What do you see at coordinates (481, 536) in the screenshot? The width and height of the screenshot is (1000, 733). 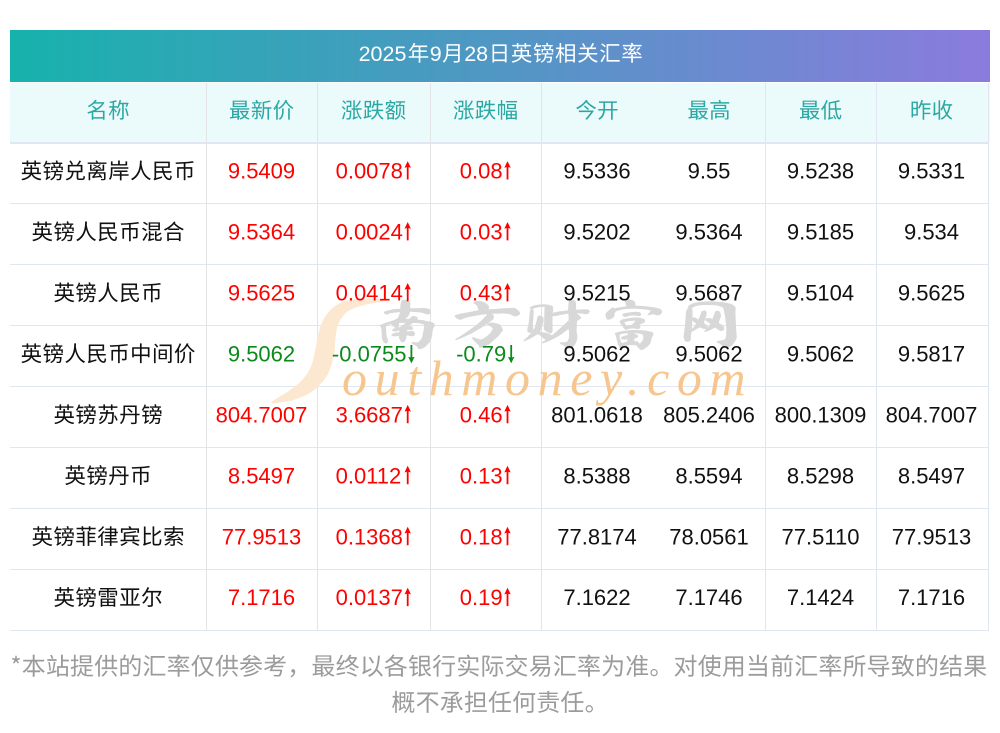 I see `svg-text: 0.18` at bounding box center [481, 536].